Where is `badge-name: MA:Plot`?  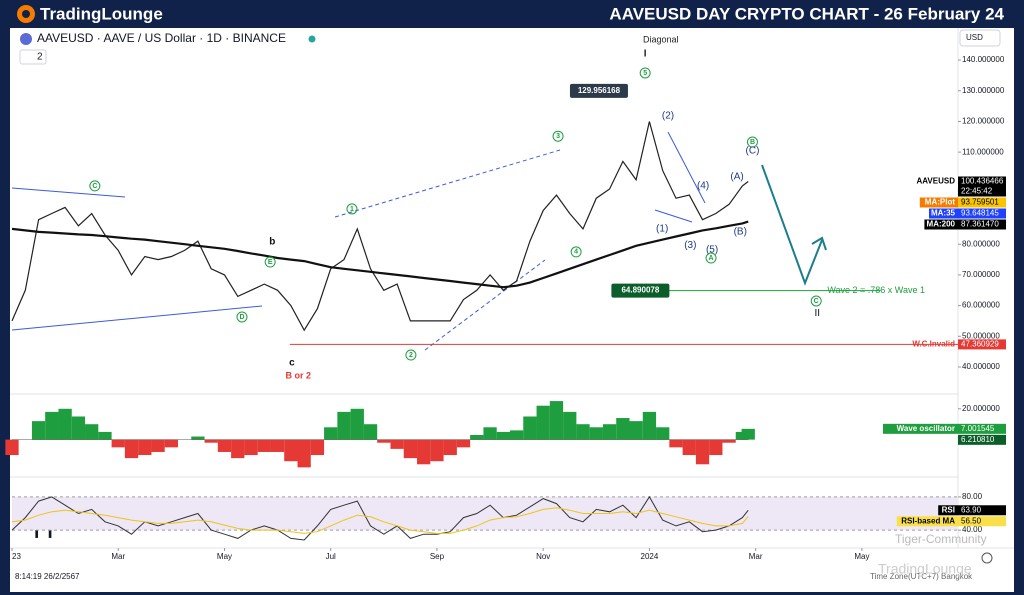
badge-name: MA:Plot is located at coordinates (940, 202).